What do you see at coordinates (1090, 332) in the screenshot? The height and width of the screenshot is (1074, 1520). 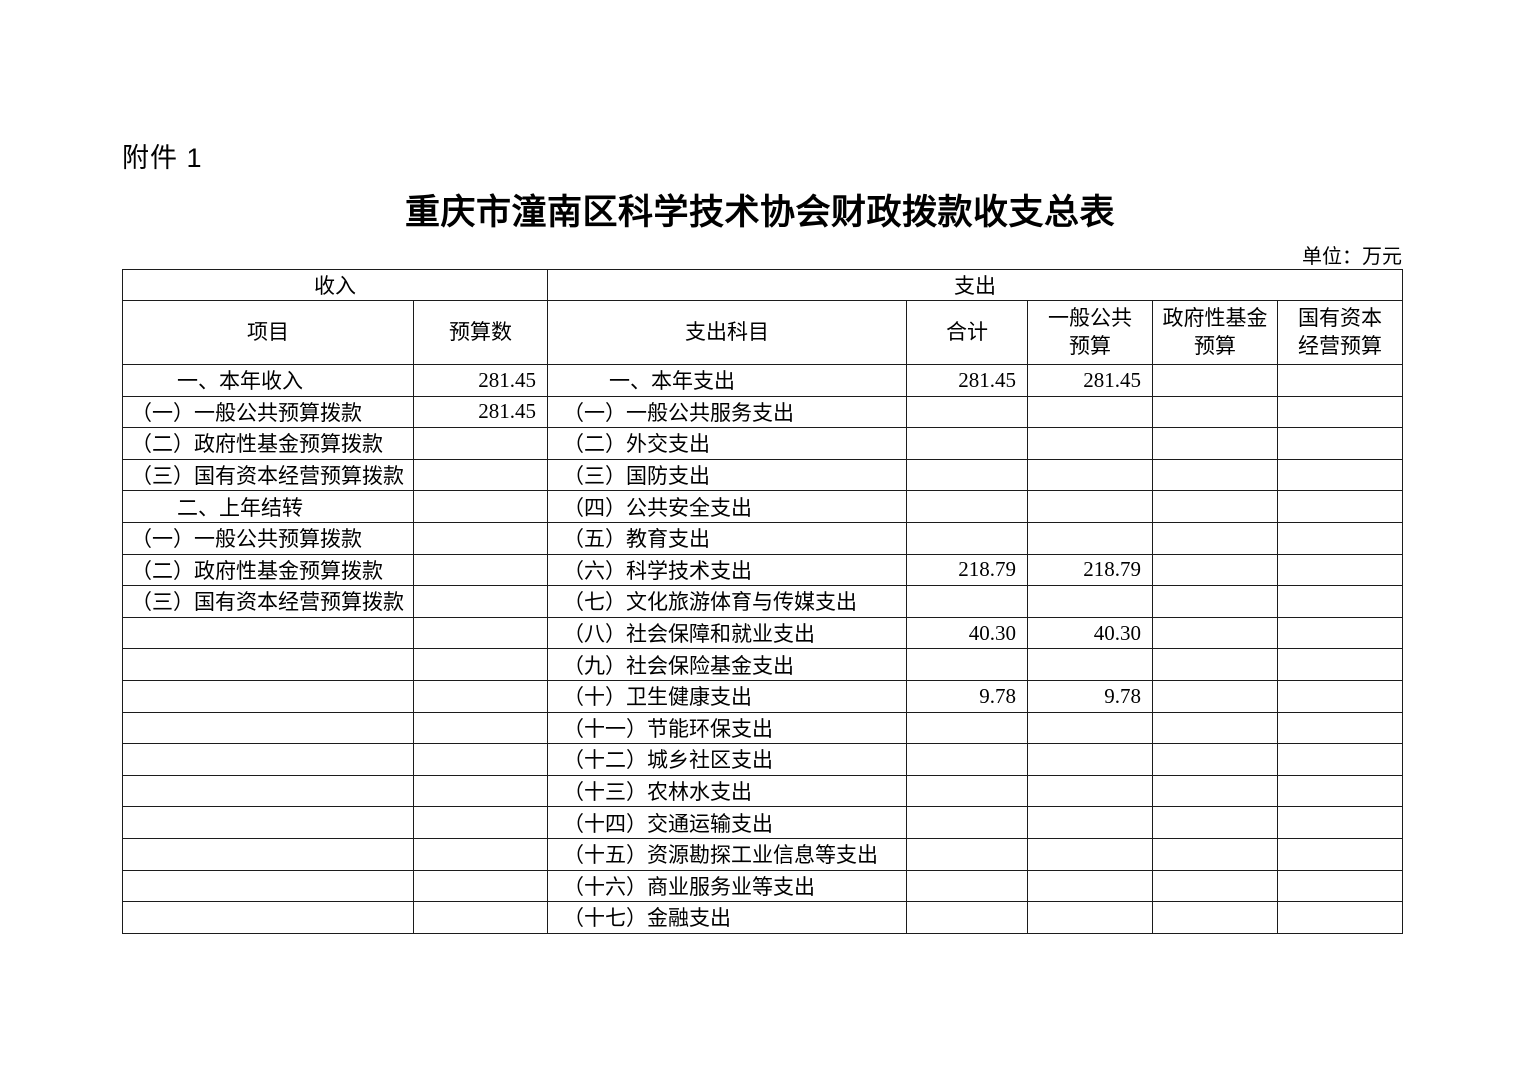 I see `column-header-general-public-budget: 一般公共 预算` at bounding box center [1090, 332].